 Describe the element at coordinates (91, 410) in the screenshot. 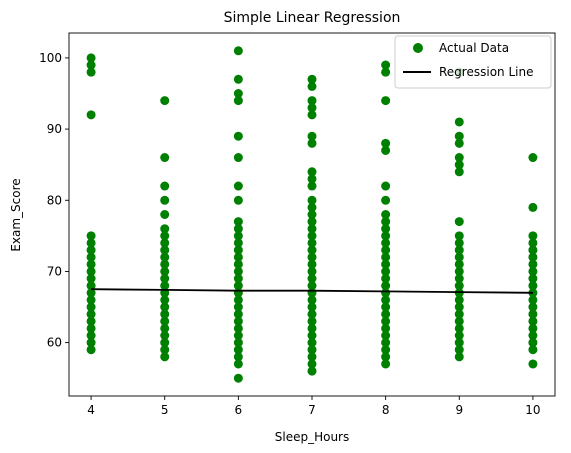

I see `x-tick-label: 4` at that location.